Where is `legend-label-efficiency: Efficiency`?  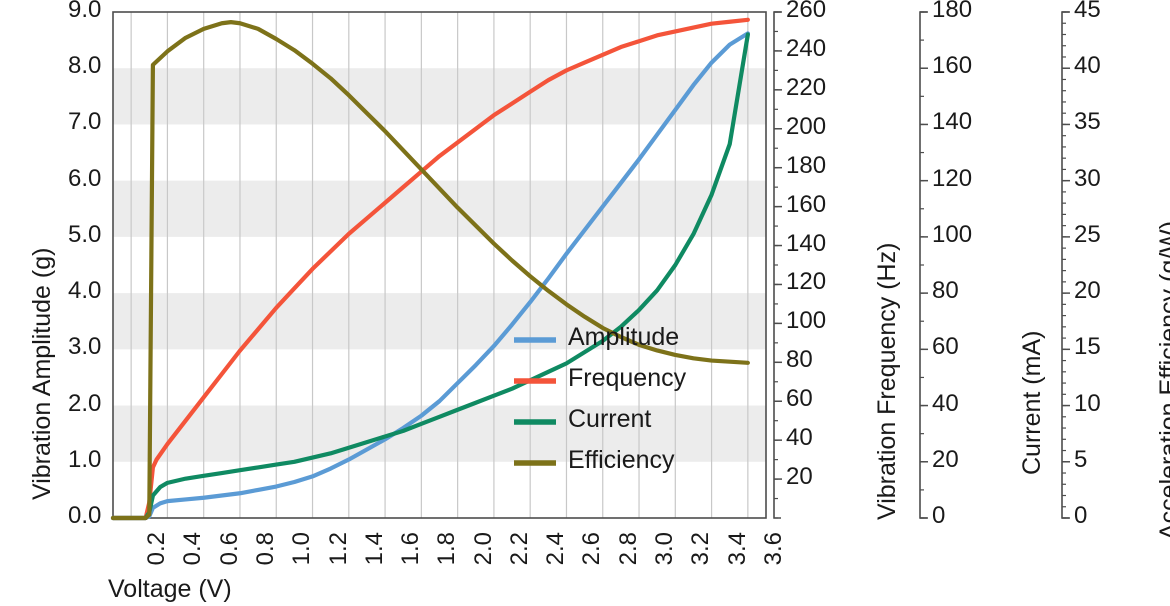 legend-label-efficiency: Efficiency is located at coordinates (621, 460).